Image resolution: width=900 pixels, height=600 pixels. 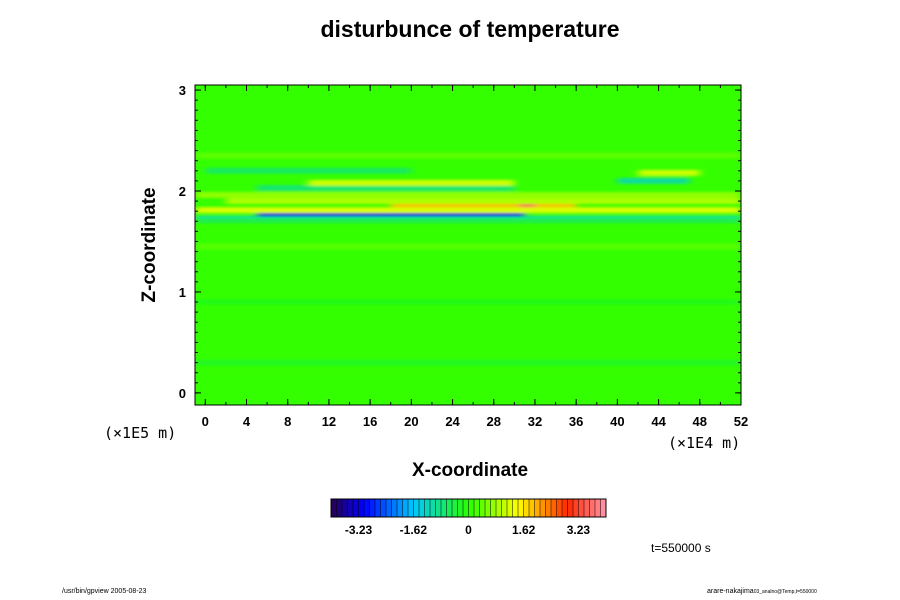 What do you see at coordinates (182, 292) in the screenshot?
I see `y-tick-label: 1` at bounding box center [182, 292].